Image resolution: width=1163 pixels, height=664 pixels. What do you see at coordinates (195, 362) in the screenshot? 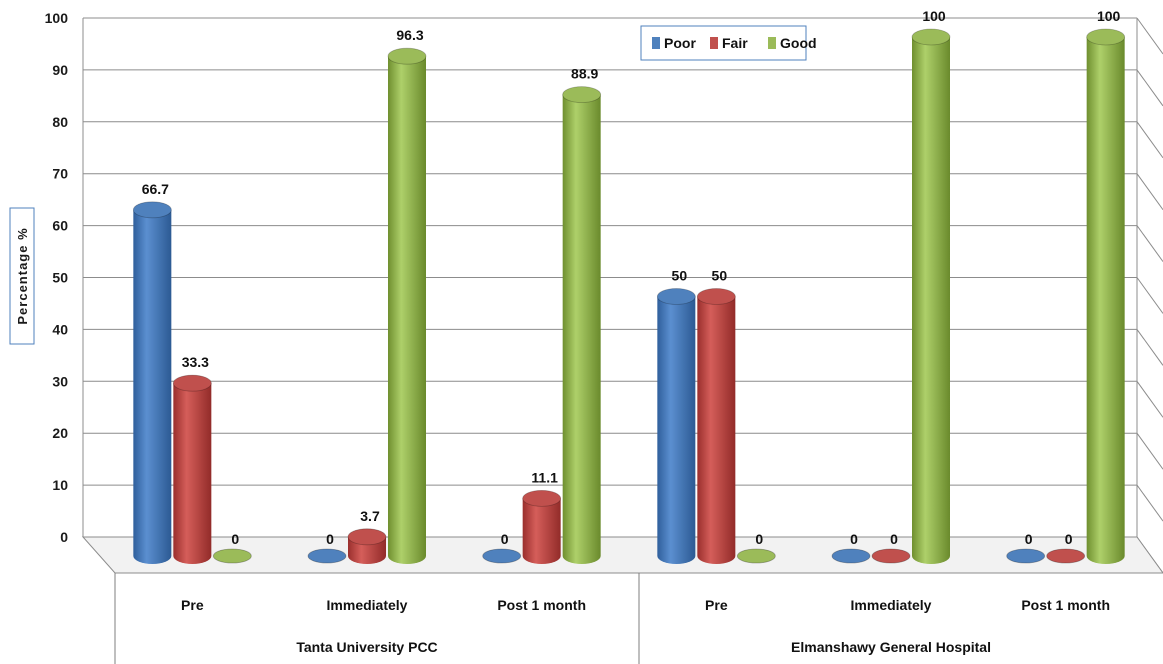
I see `data-label: 33.3` at bounding box center [195, 362].